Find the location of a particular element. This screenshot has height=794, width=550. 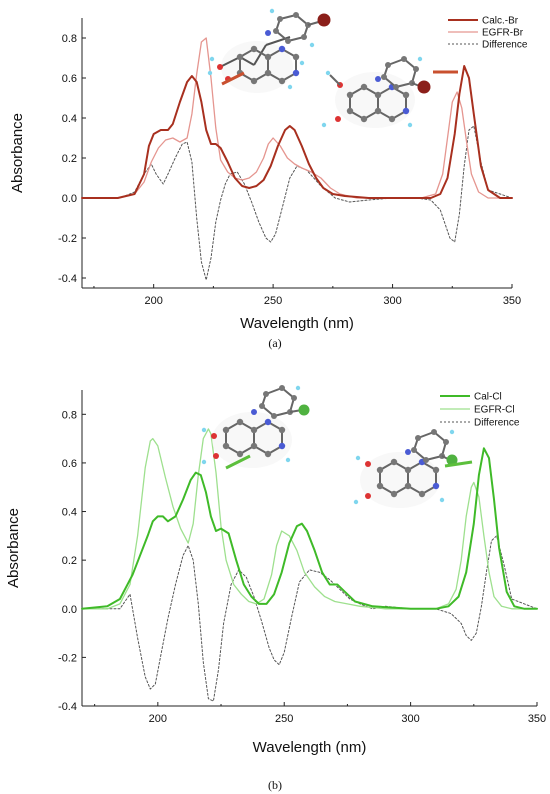

arrow-a-1-icon is located at coordinates (233, 78).